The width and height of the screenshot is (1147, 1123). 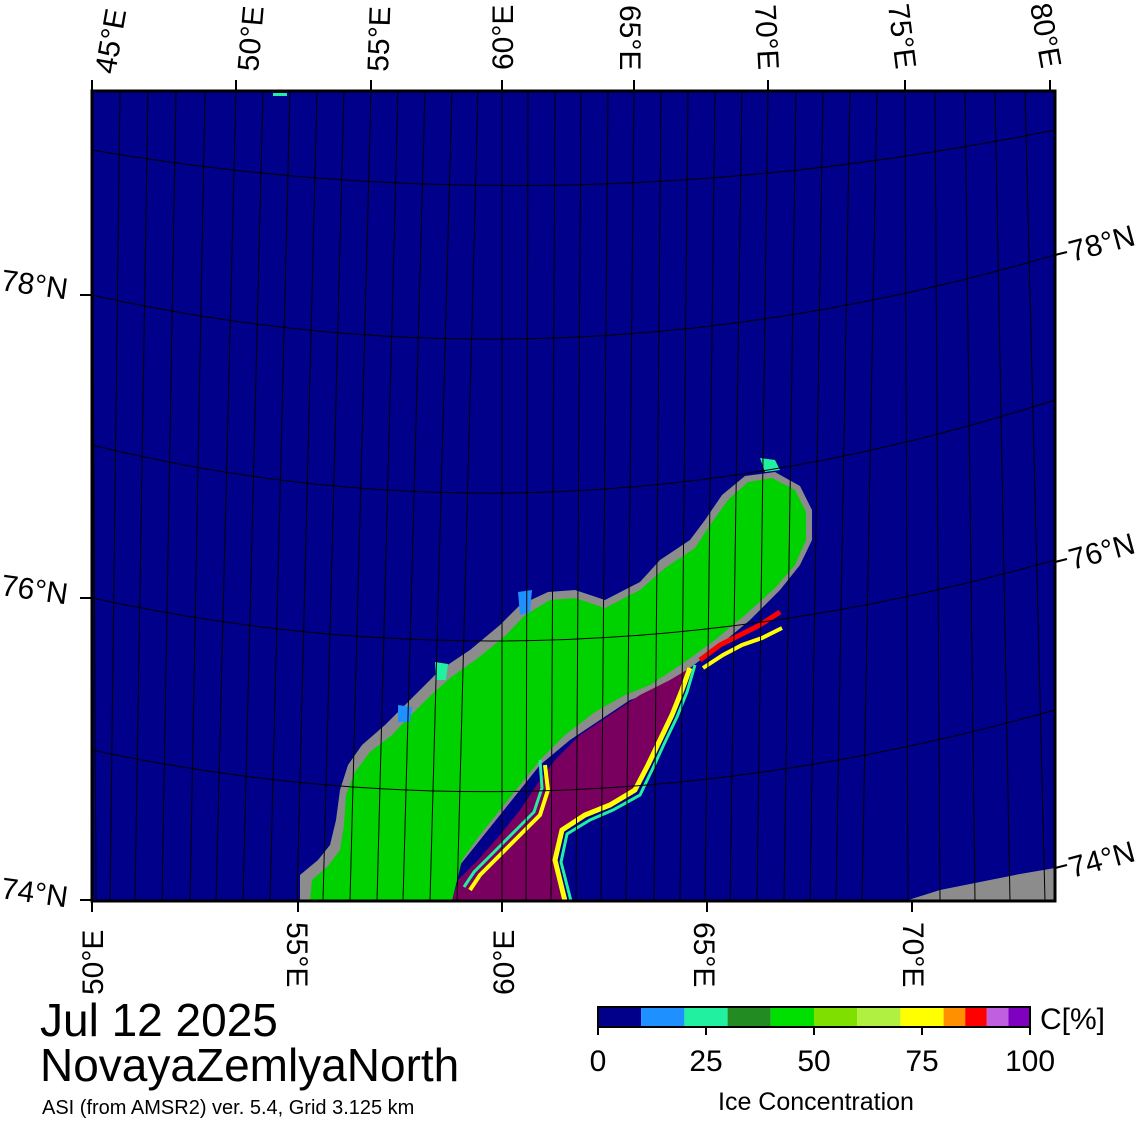 What do you see at coordinates (922, 1061) in the screenshot?
I see `colorbar-tick-label: 75` at bounding box center [922, 1061].